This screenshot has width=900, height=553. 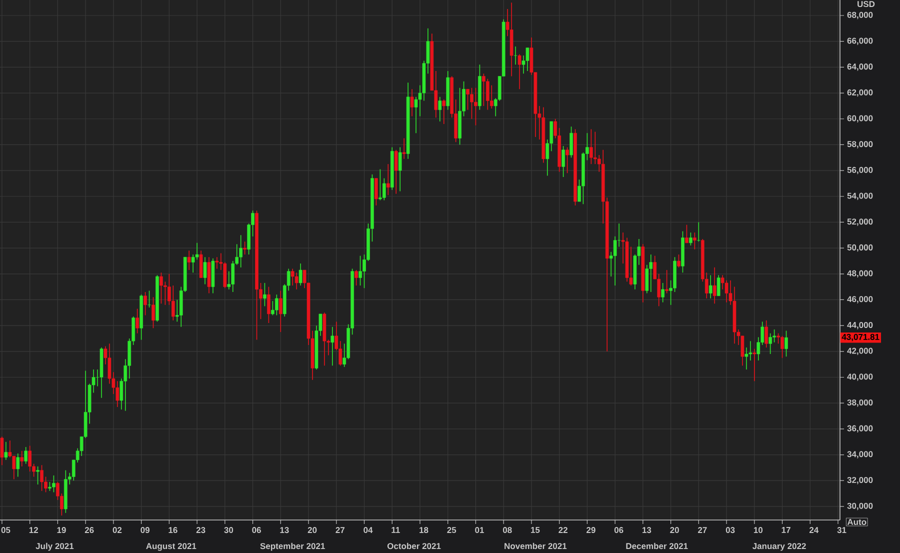 What do you see at coordinates (33, 530) in the screenshot?
I see `x-tick-label: 12` at bounding box center [33, 530].